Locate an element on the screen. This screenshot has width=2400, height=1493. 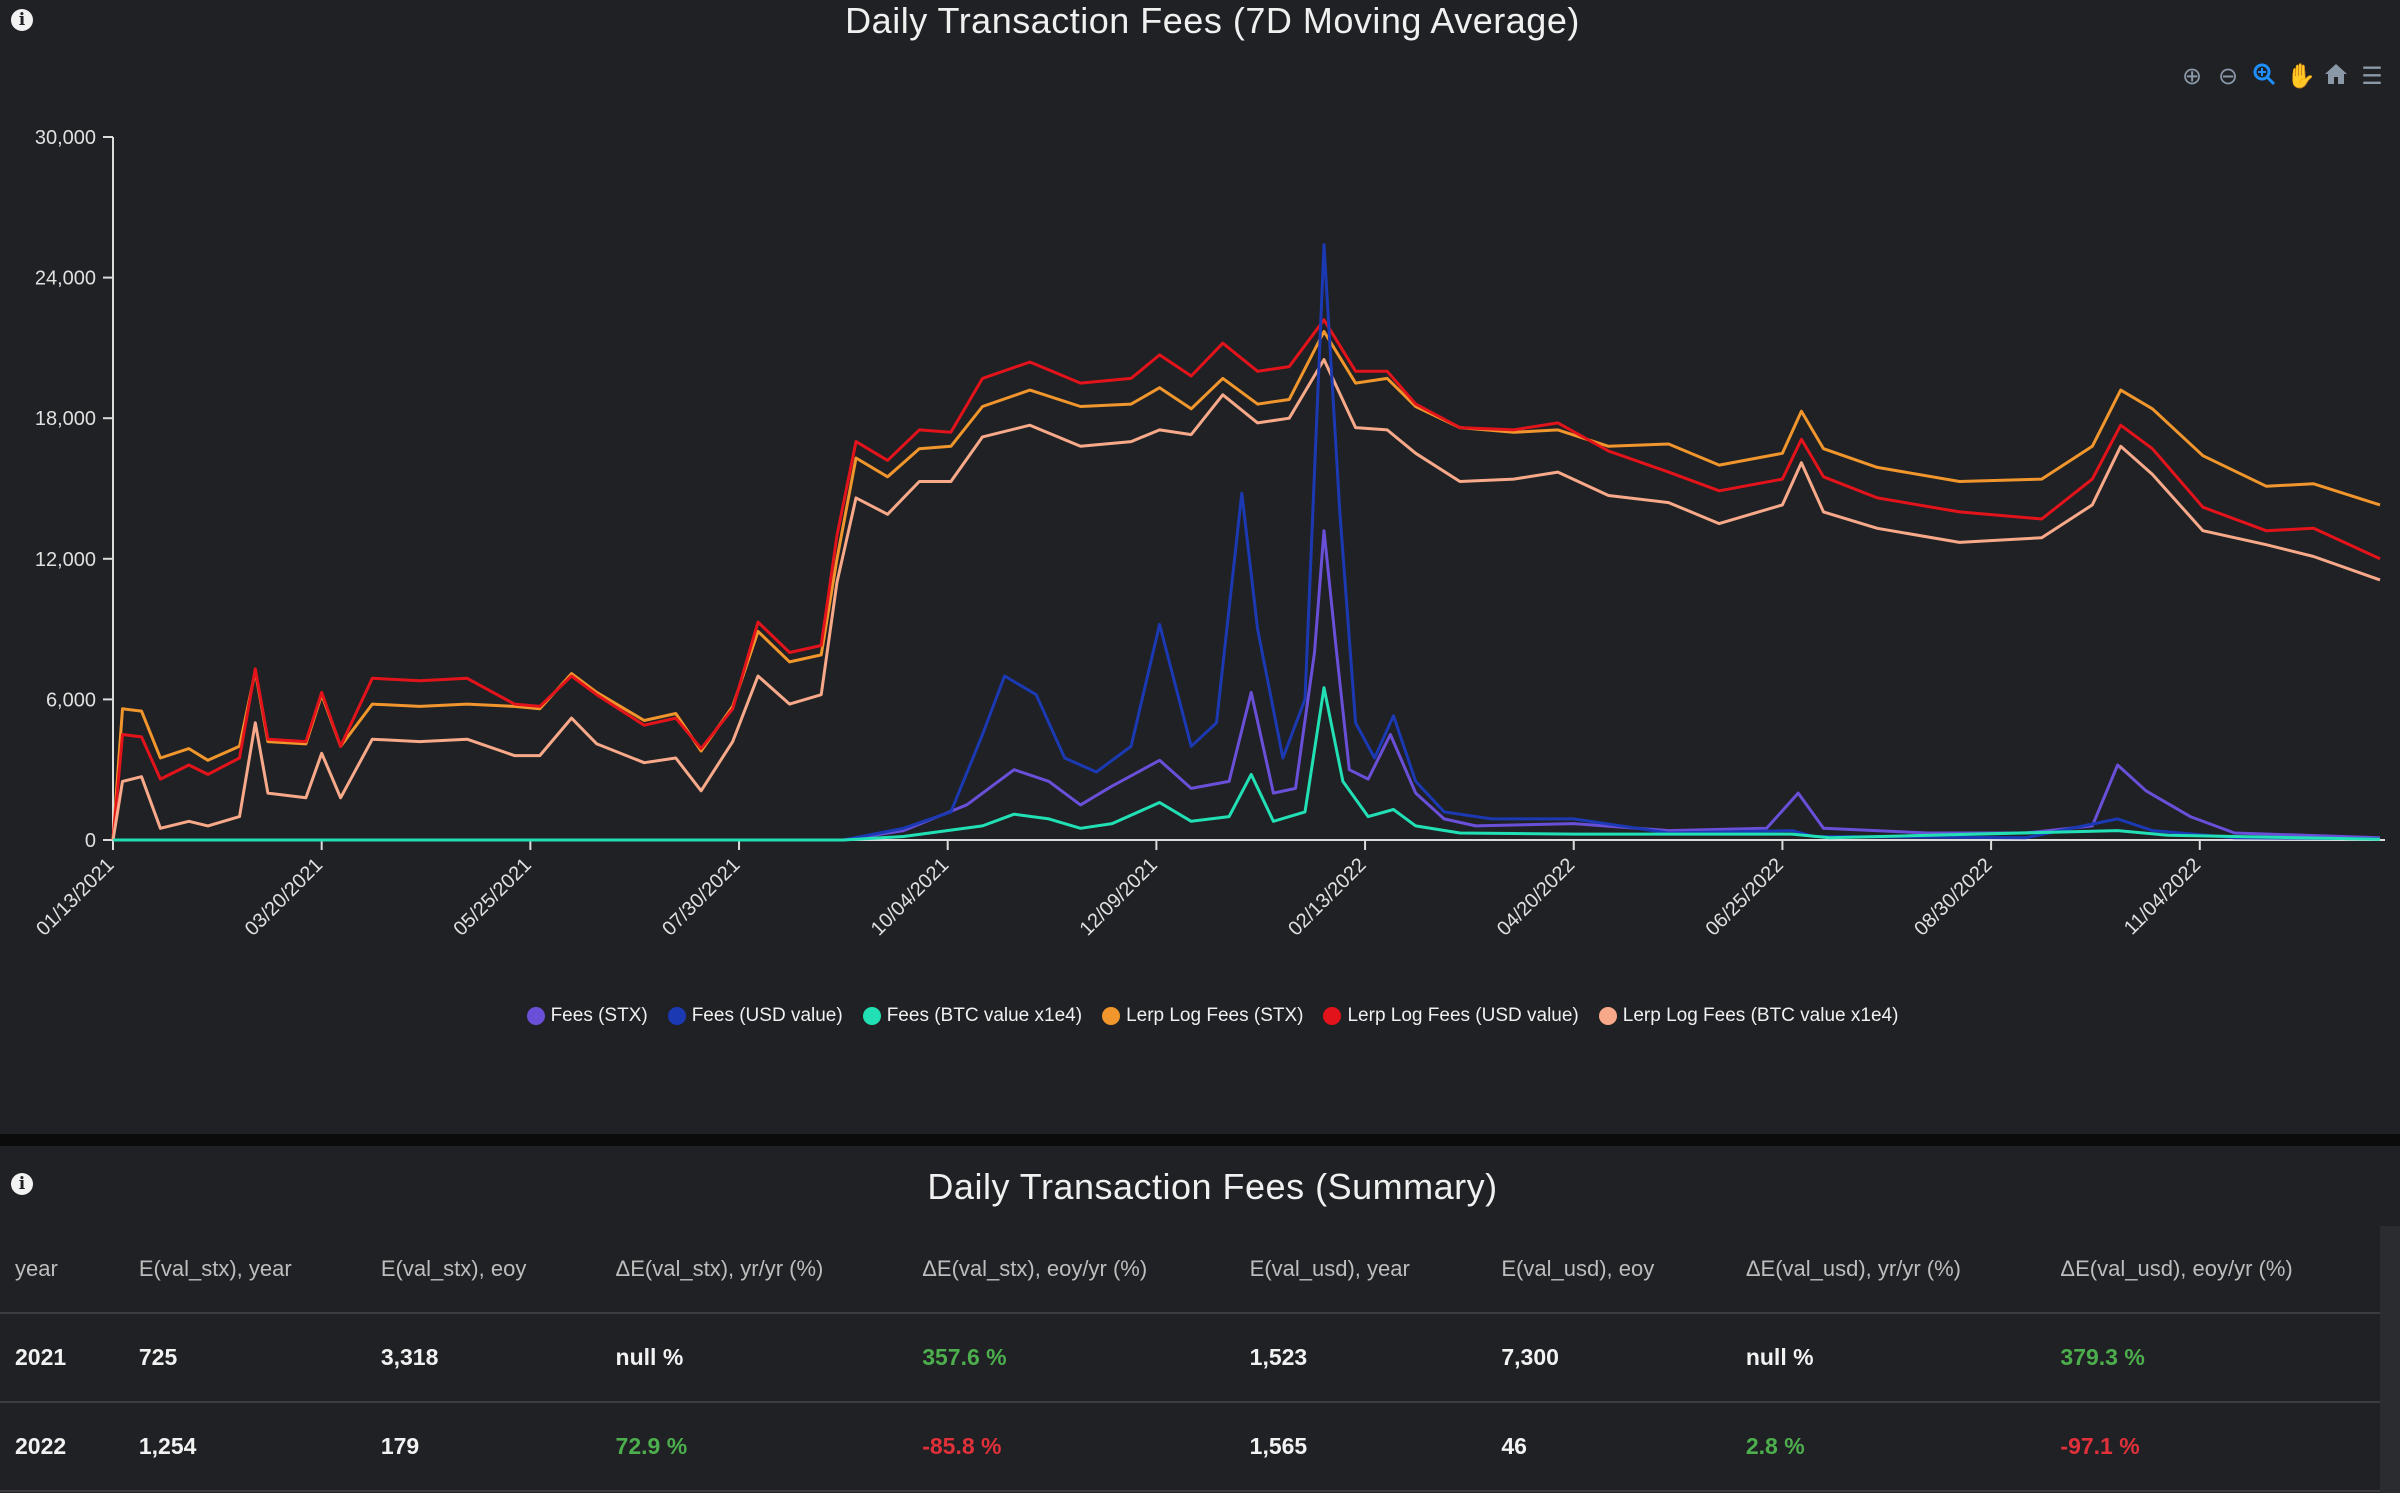
y-axis: 0 6,000 12,000 18,000 24,000 30,000 is located at coordinates (74, 489).